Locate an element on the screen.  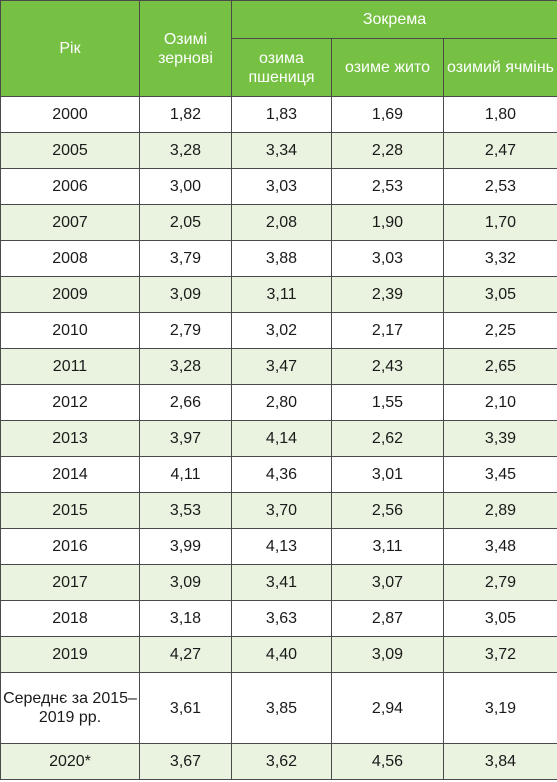
table-row: 2010 2,79 3,02 2,17 2,25 is located at coordinates (278, 330).